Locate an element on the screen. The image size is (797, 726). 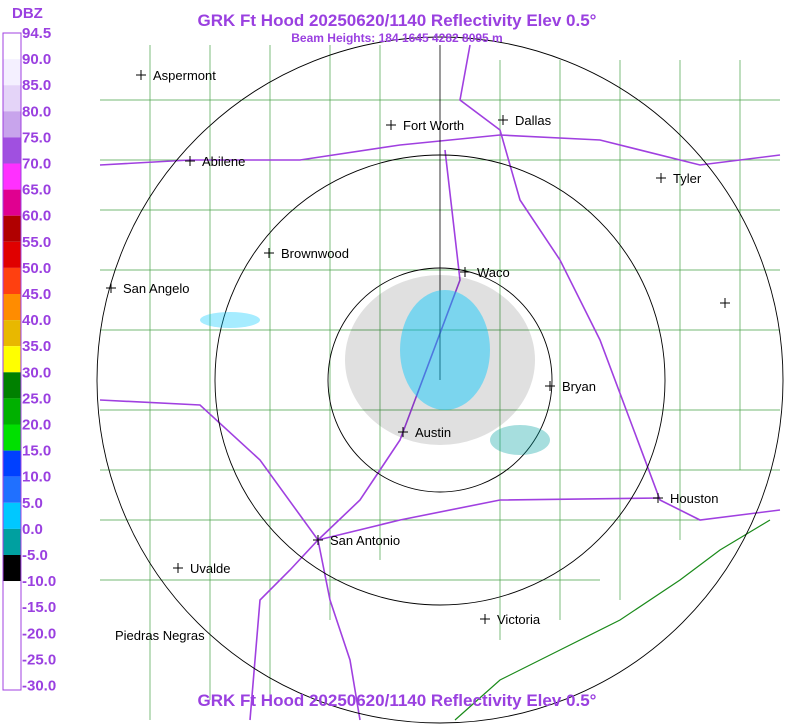
legend-label: -5.0 is located at coordinates (35, 555).